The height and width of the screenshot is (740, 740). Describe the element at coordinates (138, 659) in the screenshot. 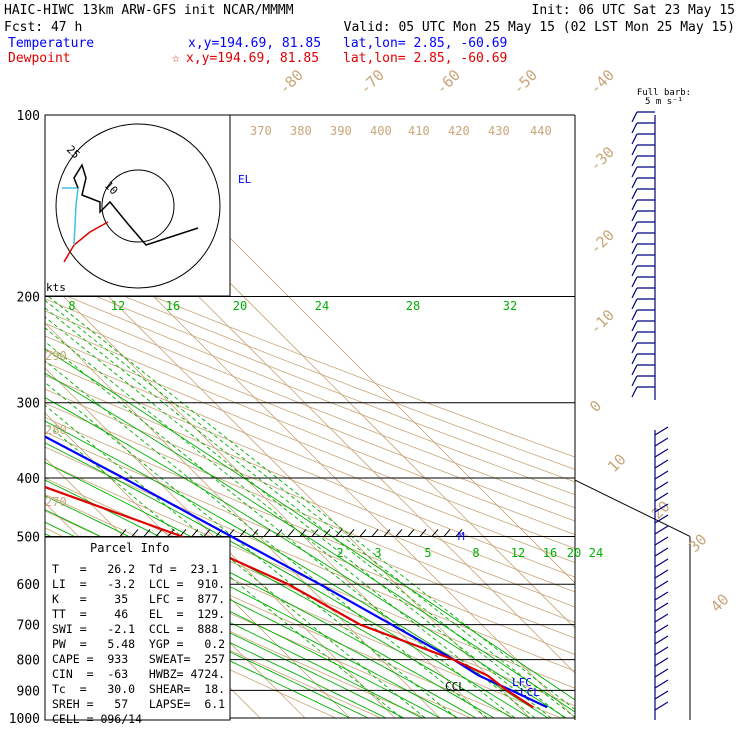

I see `parcel-row: CAPE = 933 SWEAT= 257` at that location.